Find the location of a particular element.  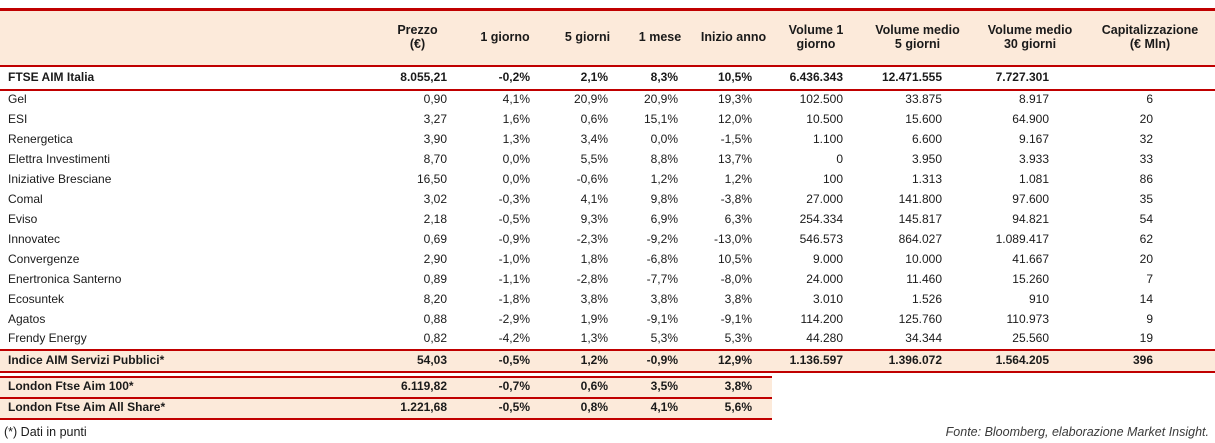

cell: 1,9% is located at coordinates (594, 318).